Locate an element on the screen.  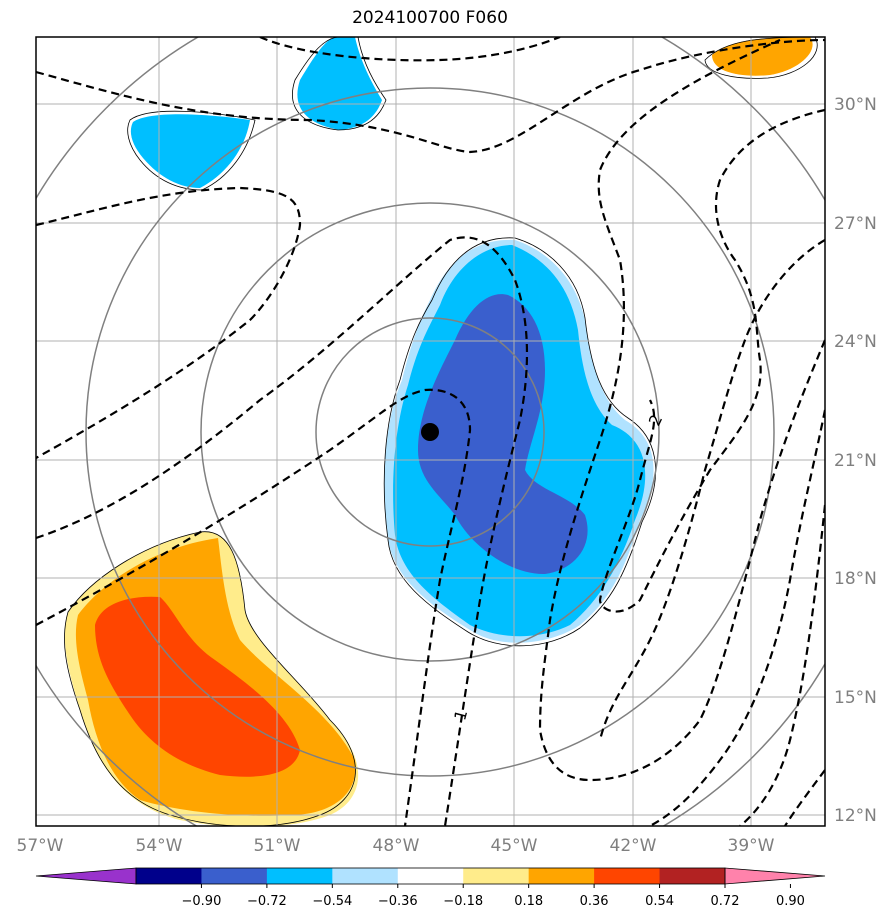
lat-label: 18°N is located at coordinates (855, 579).